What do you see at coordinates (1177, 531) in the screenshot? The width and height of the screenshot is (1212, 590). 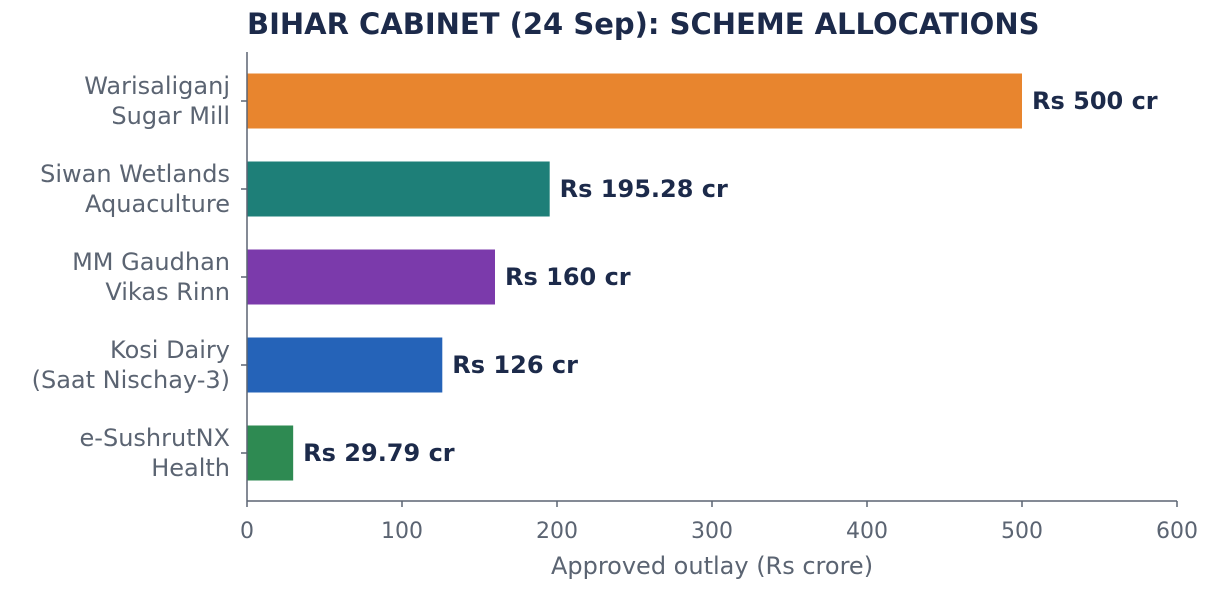 I see `x-tick-label: 600` at bounding box center [1177, 531].